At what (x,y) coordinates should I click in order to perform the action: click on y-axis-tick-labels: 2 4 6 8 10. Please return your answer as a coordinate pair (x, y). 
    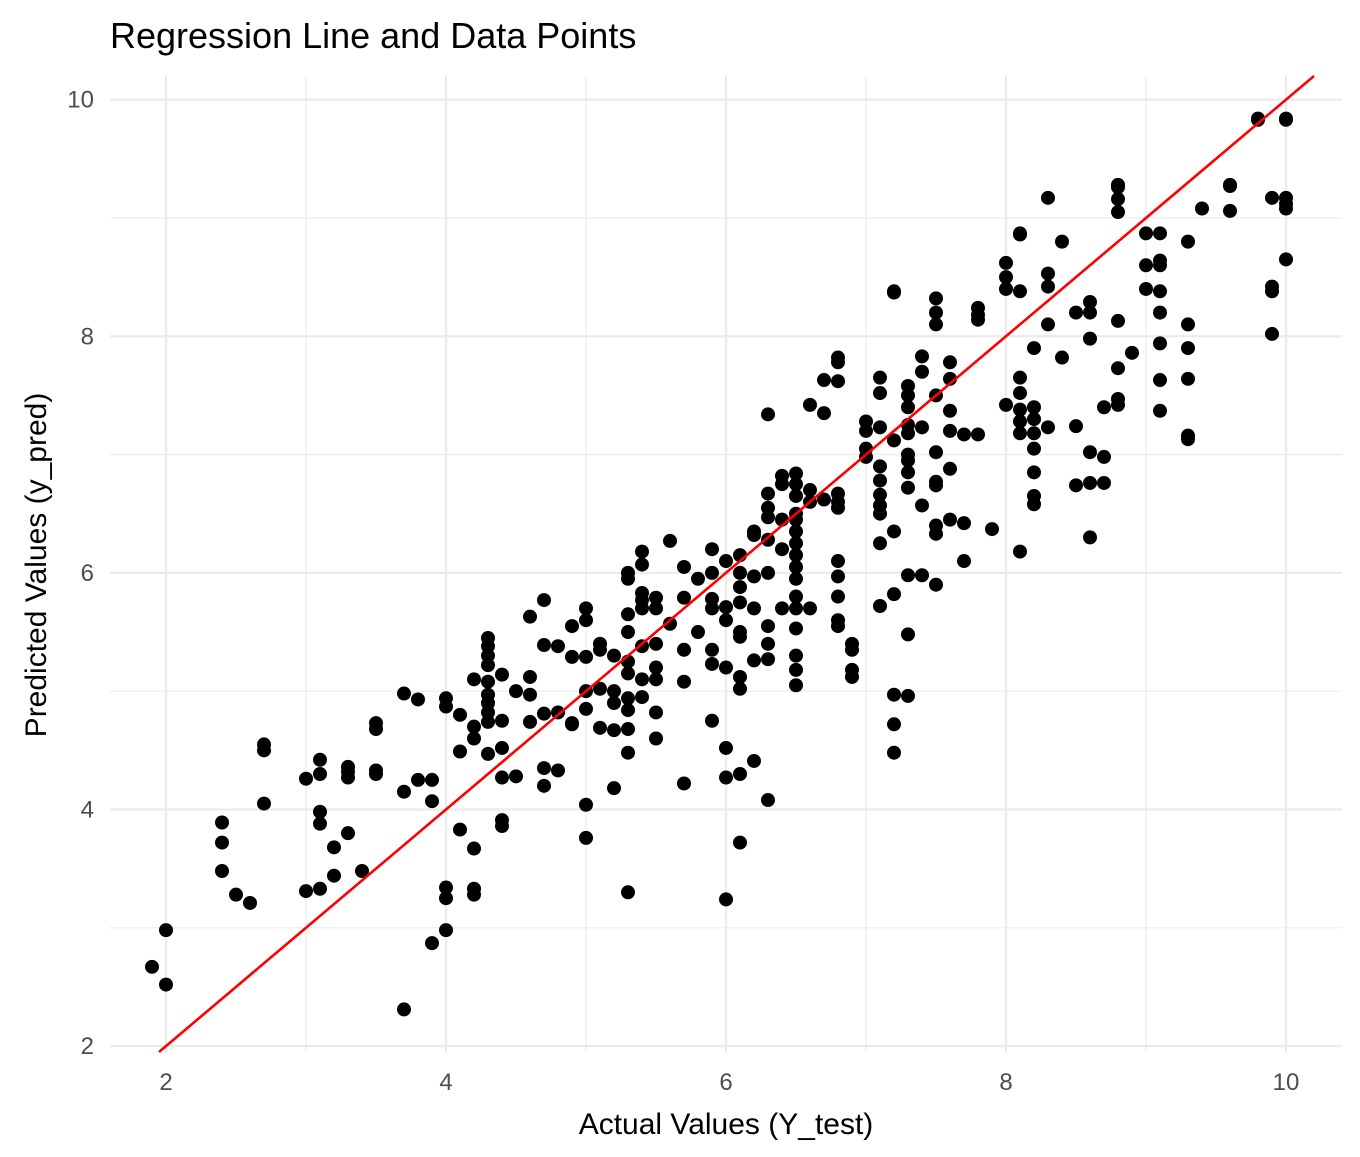
    Looking at the image, I should click on (80, 573).